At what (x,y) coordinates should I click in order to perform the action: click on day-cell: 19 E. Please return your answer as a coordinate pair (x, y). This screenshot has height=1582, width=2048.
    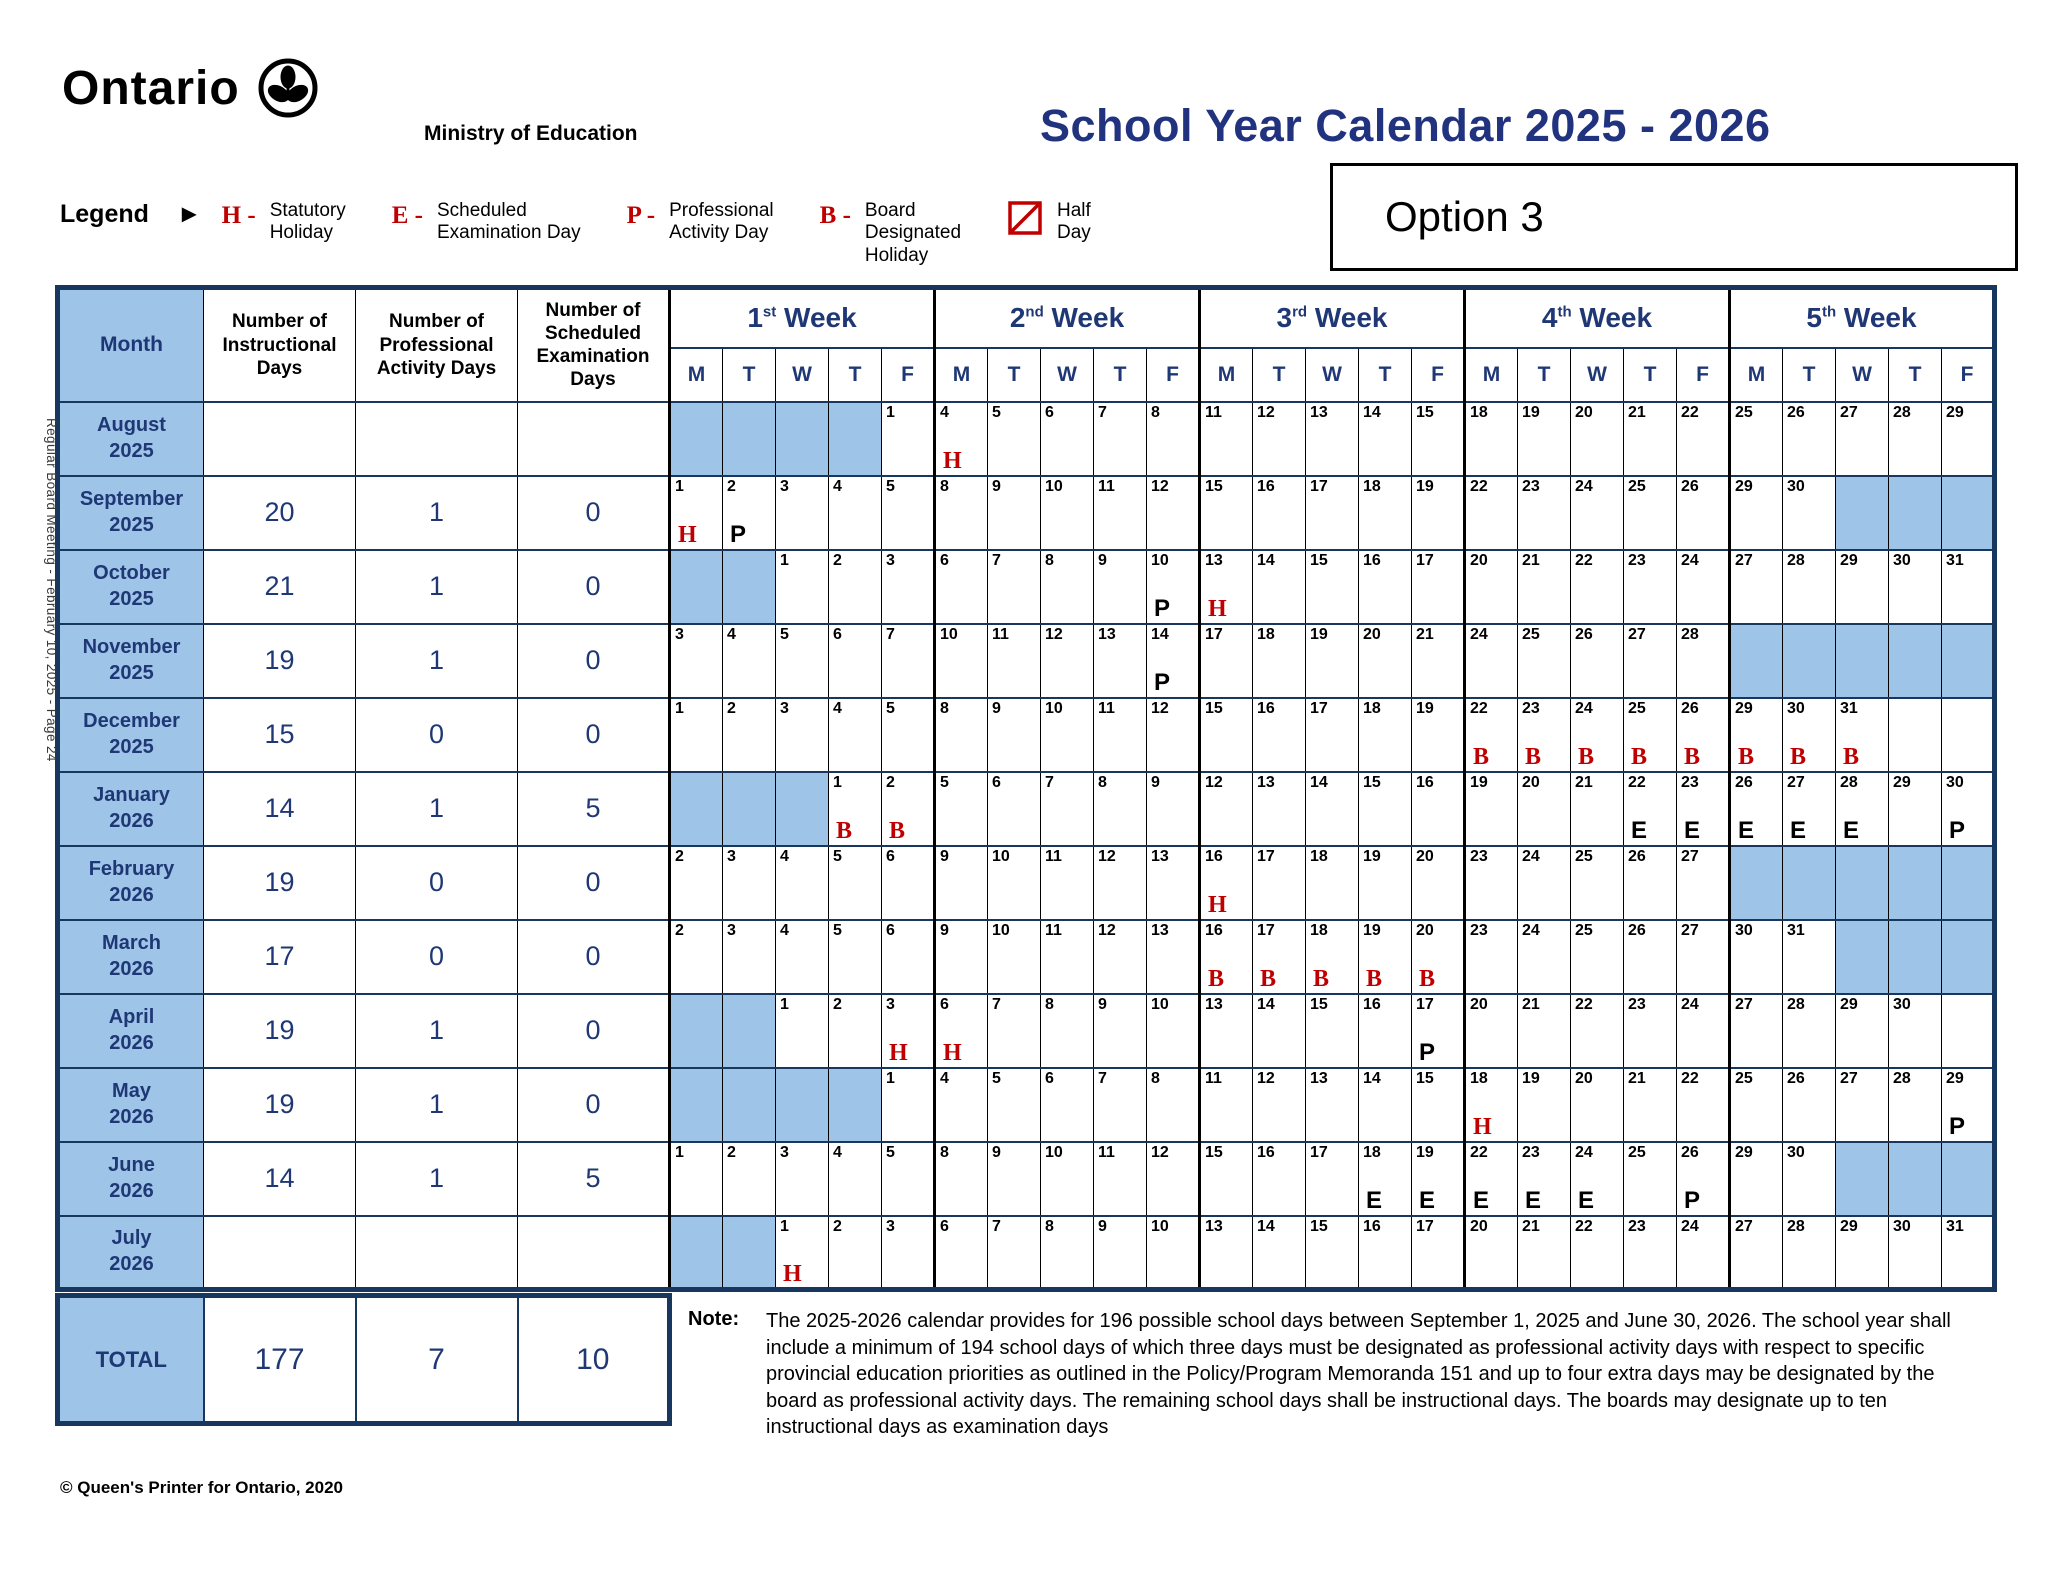
    Looking at the image, I should click on (1438, 1178).